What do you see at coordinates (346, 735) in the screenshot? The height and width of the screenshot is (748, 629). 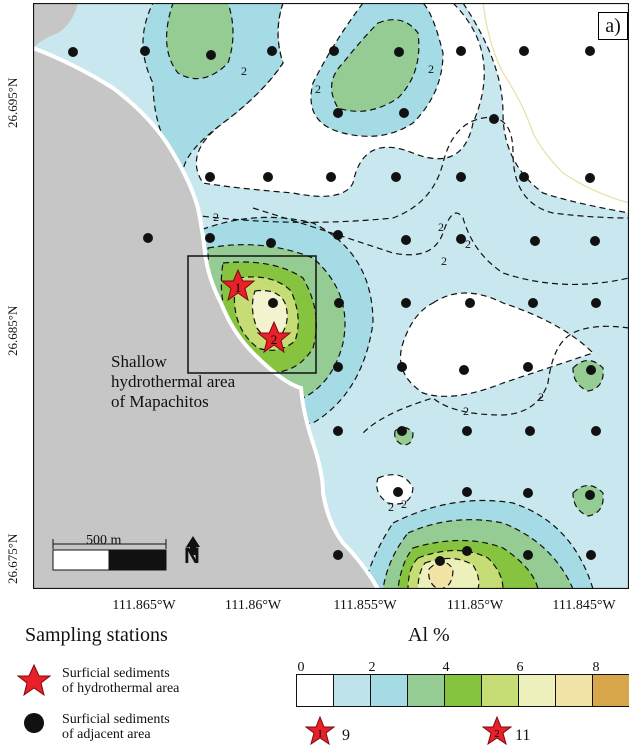 I see `legend-star-1-value: 9` at bounding box center [346, 735].